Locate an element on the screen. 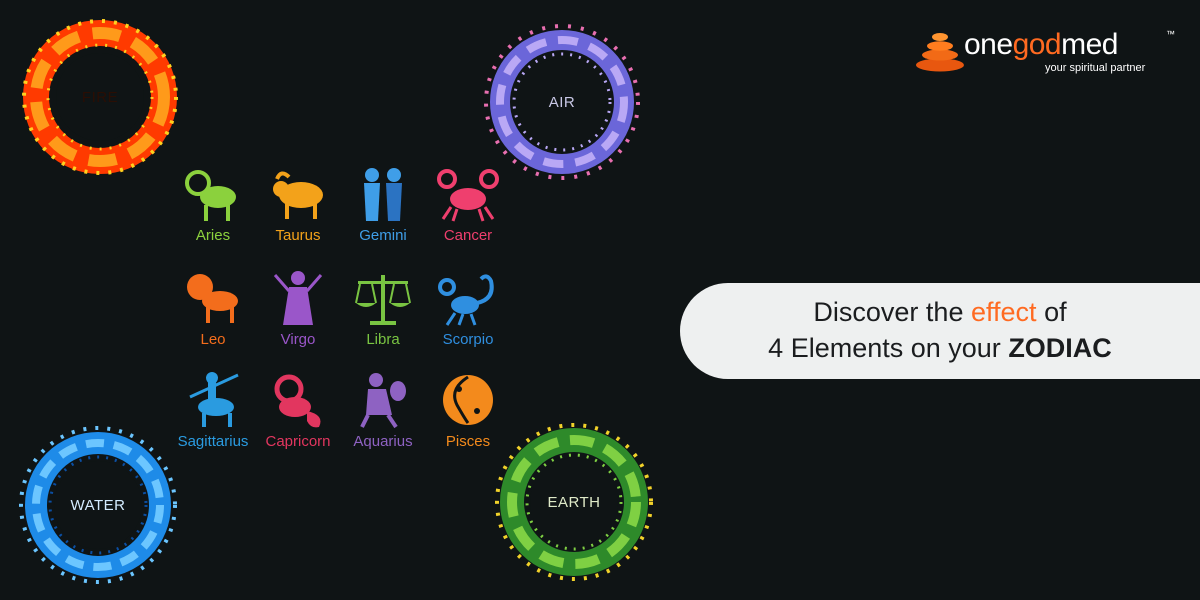 The width and height of the screenshot is (1200, 600). element-label-earth: EARTH is located at coordinates (574, 502).